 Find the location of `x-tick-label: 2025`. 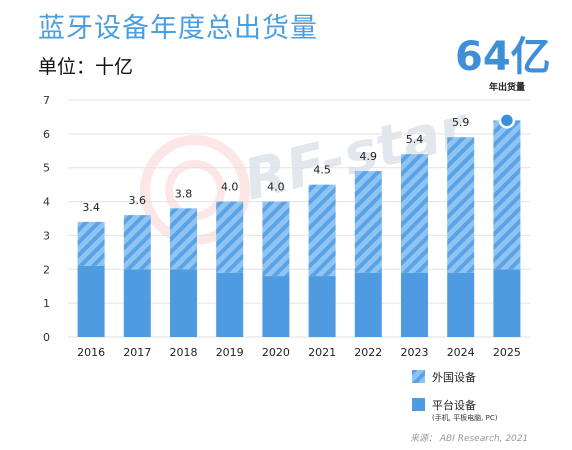

x-tick-label: 2025 is located at coordinates (507, 352).